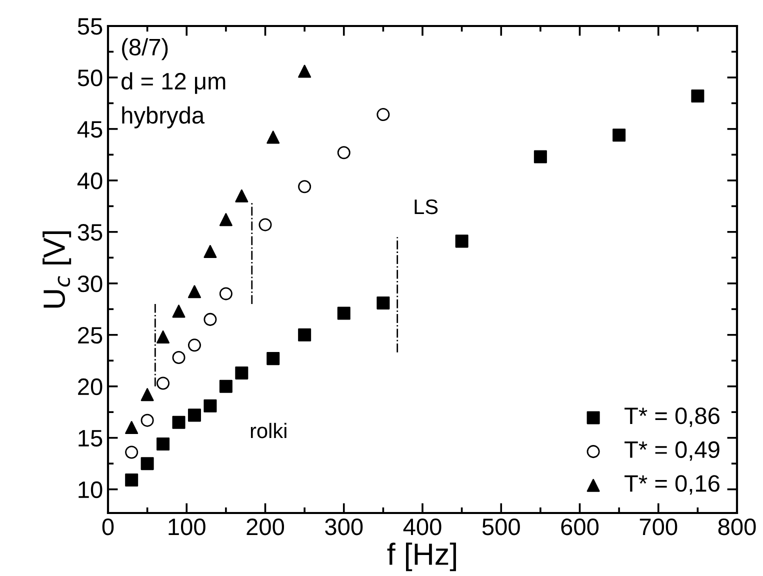 This screenshot has width=763, height=576. What do you see at coordinates (268, 430) in the screenshot?
I see `annotation: rolki` at bounding box center [268, 430].